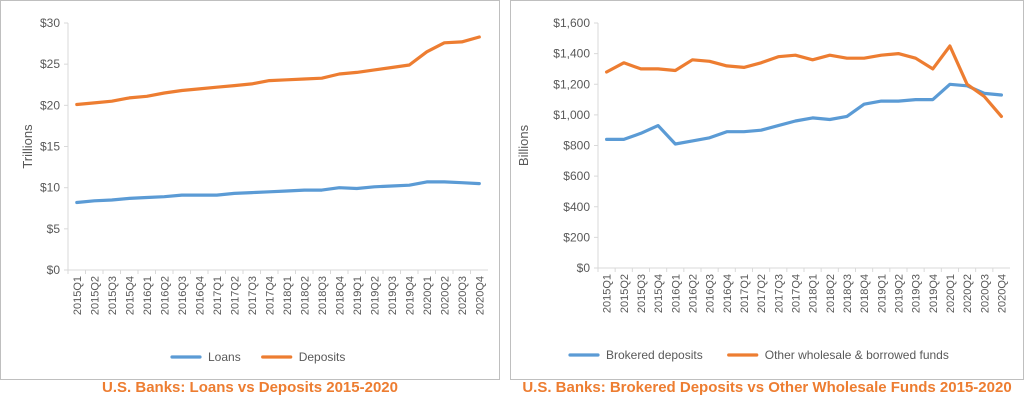 The image size is (1024, 404). What do you see at coordinates (584, 268) in the screenshot?
I see `right-chart-y-tick-label: $0` at bounding box center [584, 268].